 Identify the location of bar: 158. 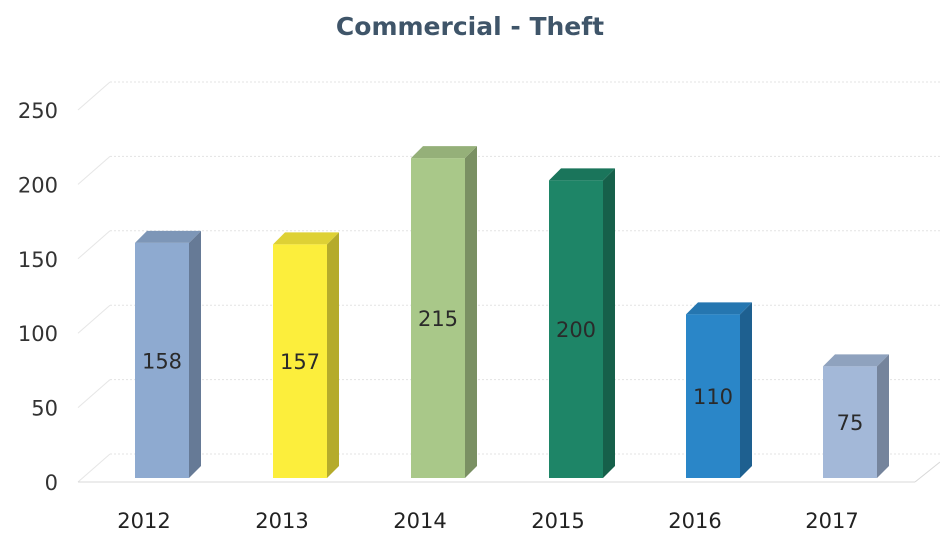
(168, 354).